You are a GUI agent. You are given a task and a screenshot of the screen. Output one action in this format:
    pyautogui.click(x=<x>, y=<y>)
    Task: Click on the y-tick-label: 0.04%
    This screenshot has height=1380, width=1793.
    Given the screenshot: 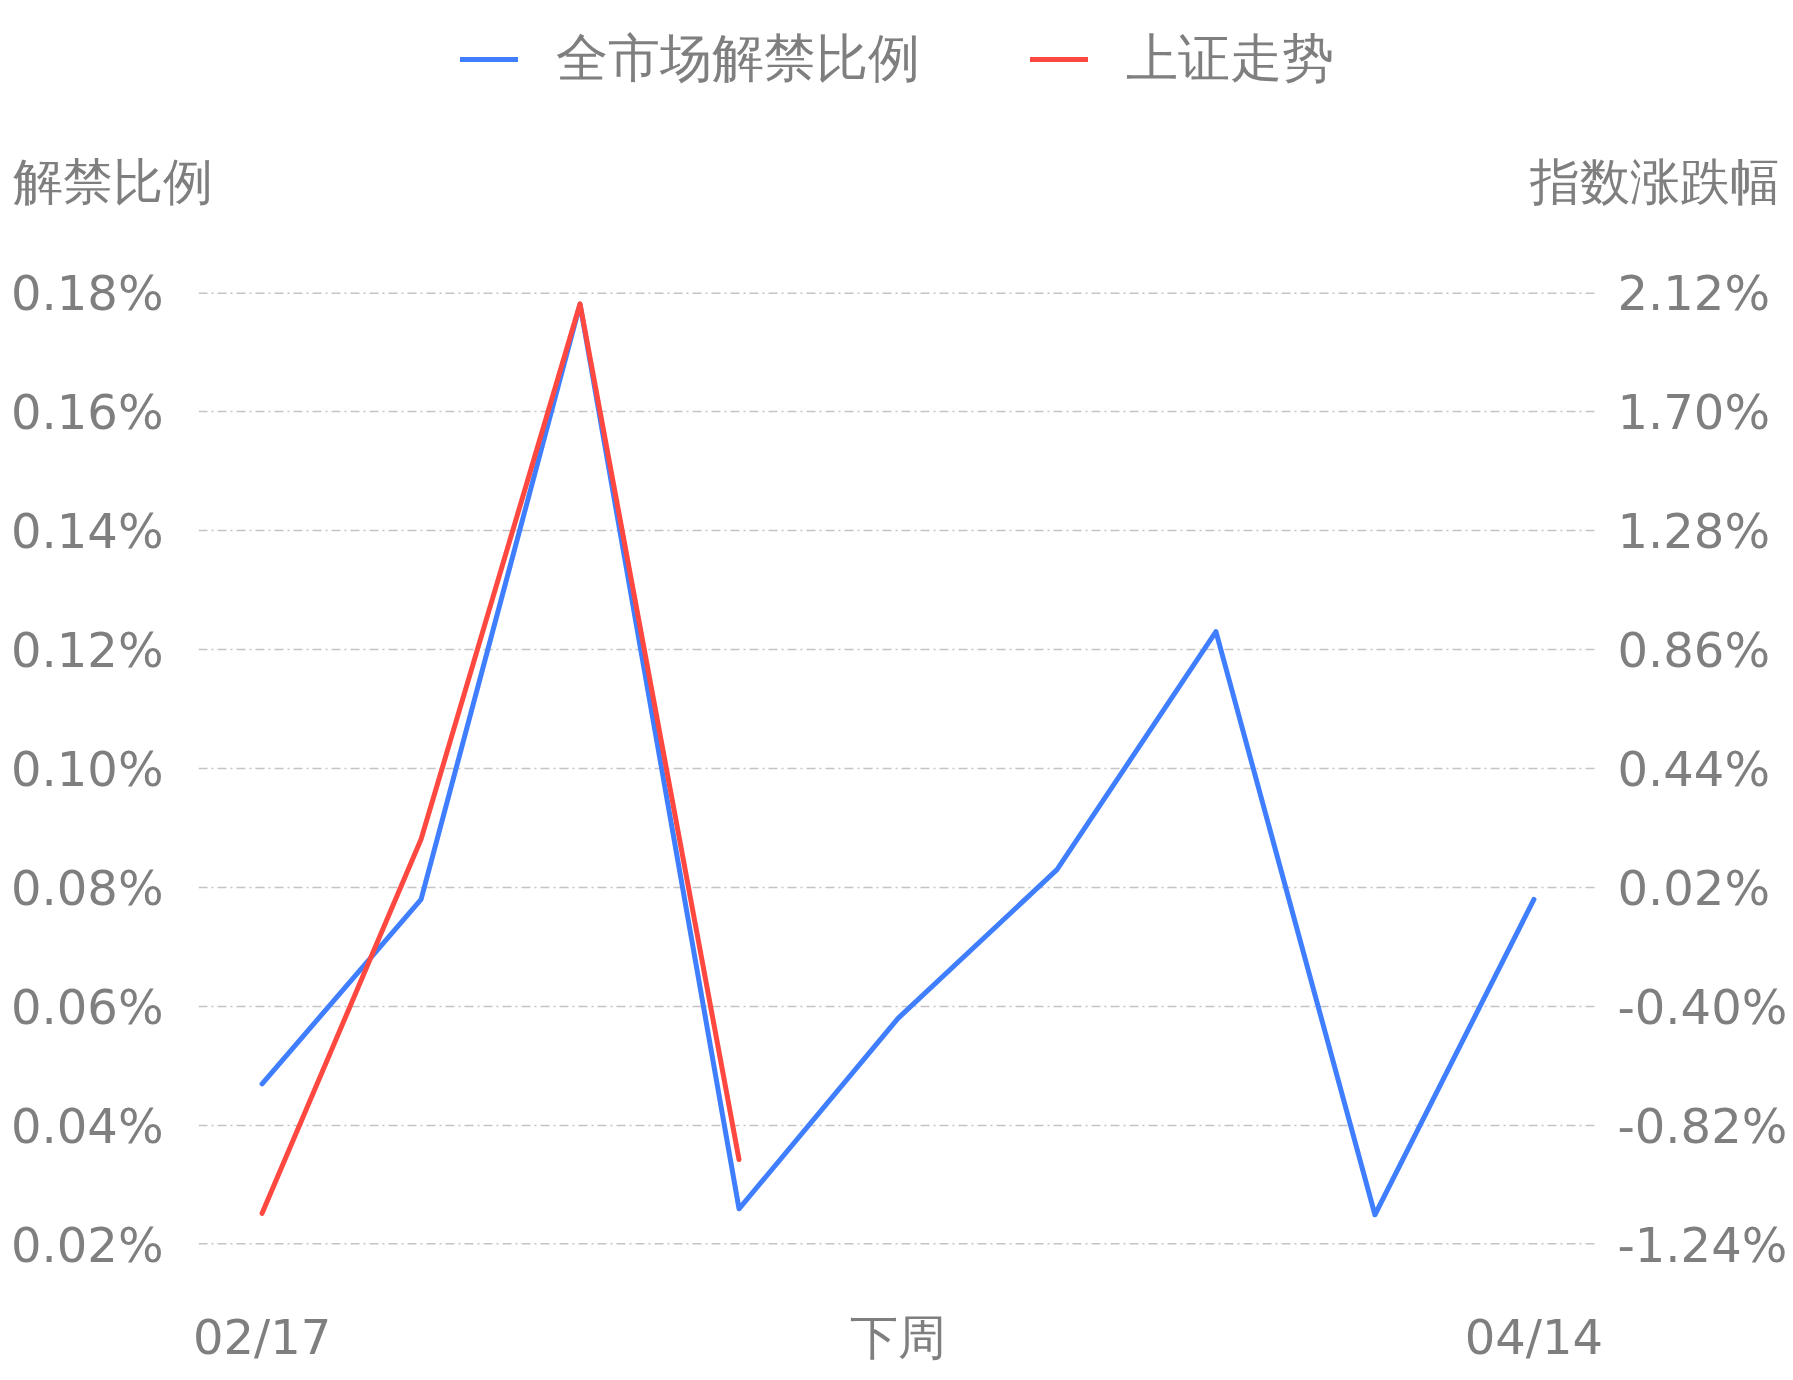 What is the action you would take?
    pyautogui.click(x=87, y=1125)
    